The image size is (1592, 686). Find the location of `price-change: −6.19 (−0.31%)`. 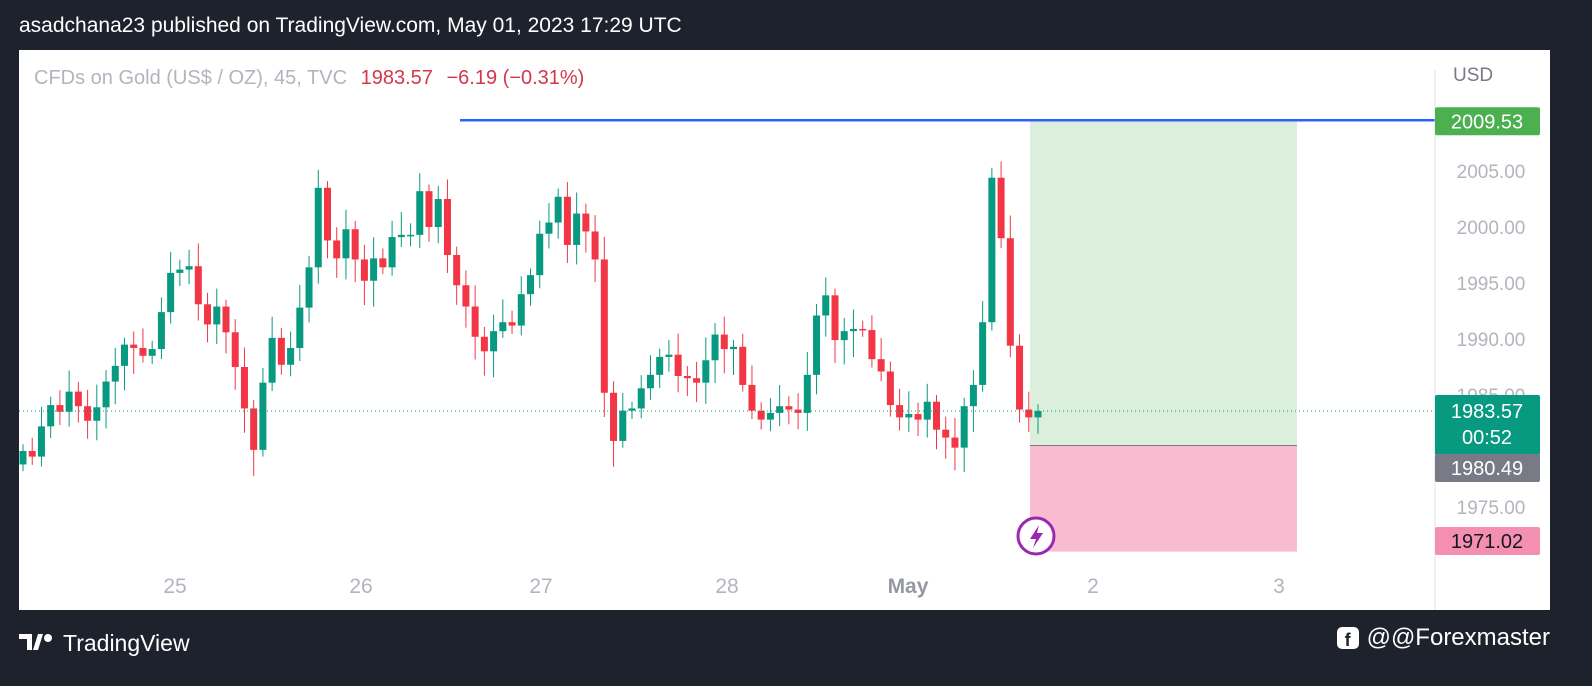

price-change: −6.19 (−0.31%) is located at coordinates (515, 78).